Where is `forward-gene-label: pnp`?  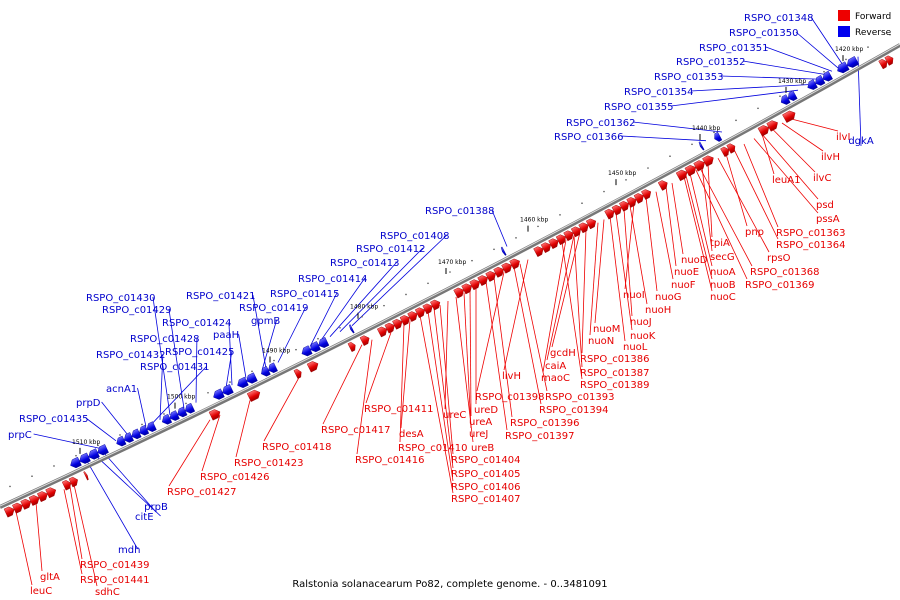 forward-gene-label: pnp is located at coordinates (754, 232).